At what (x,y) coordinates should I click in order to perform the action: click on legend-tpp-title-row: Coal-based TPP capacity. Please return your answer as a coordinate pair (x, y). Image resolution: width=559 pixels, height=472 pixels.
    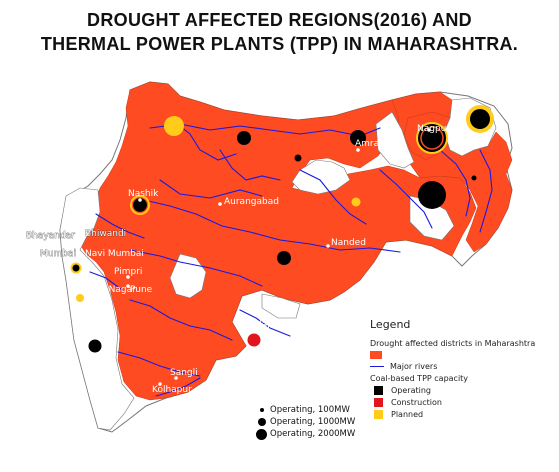
    Looking at the image, I should click on (462, 378).